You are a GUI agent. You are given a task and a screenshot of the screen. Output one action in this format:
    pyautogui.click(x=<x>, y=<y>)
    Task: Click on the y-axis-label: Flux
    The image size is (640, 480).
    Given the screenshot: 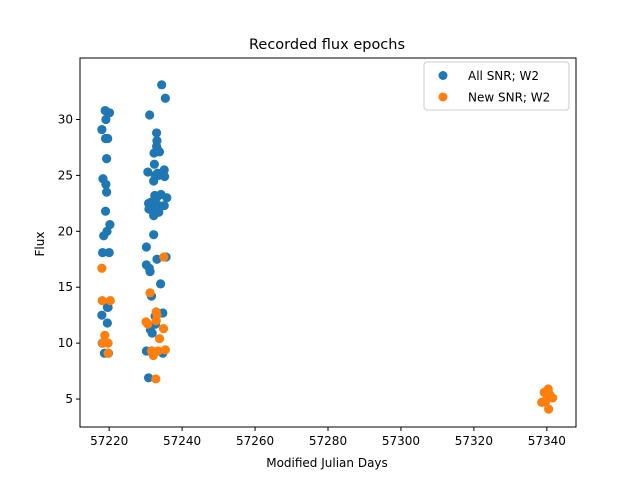 What is the action you would take?
    pyautogui.click(x=40, y=244)
    